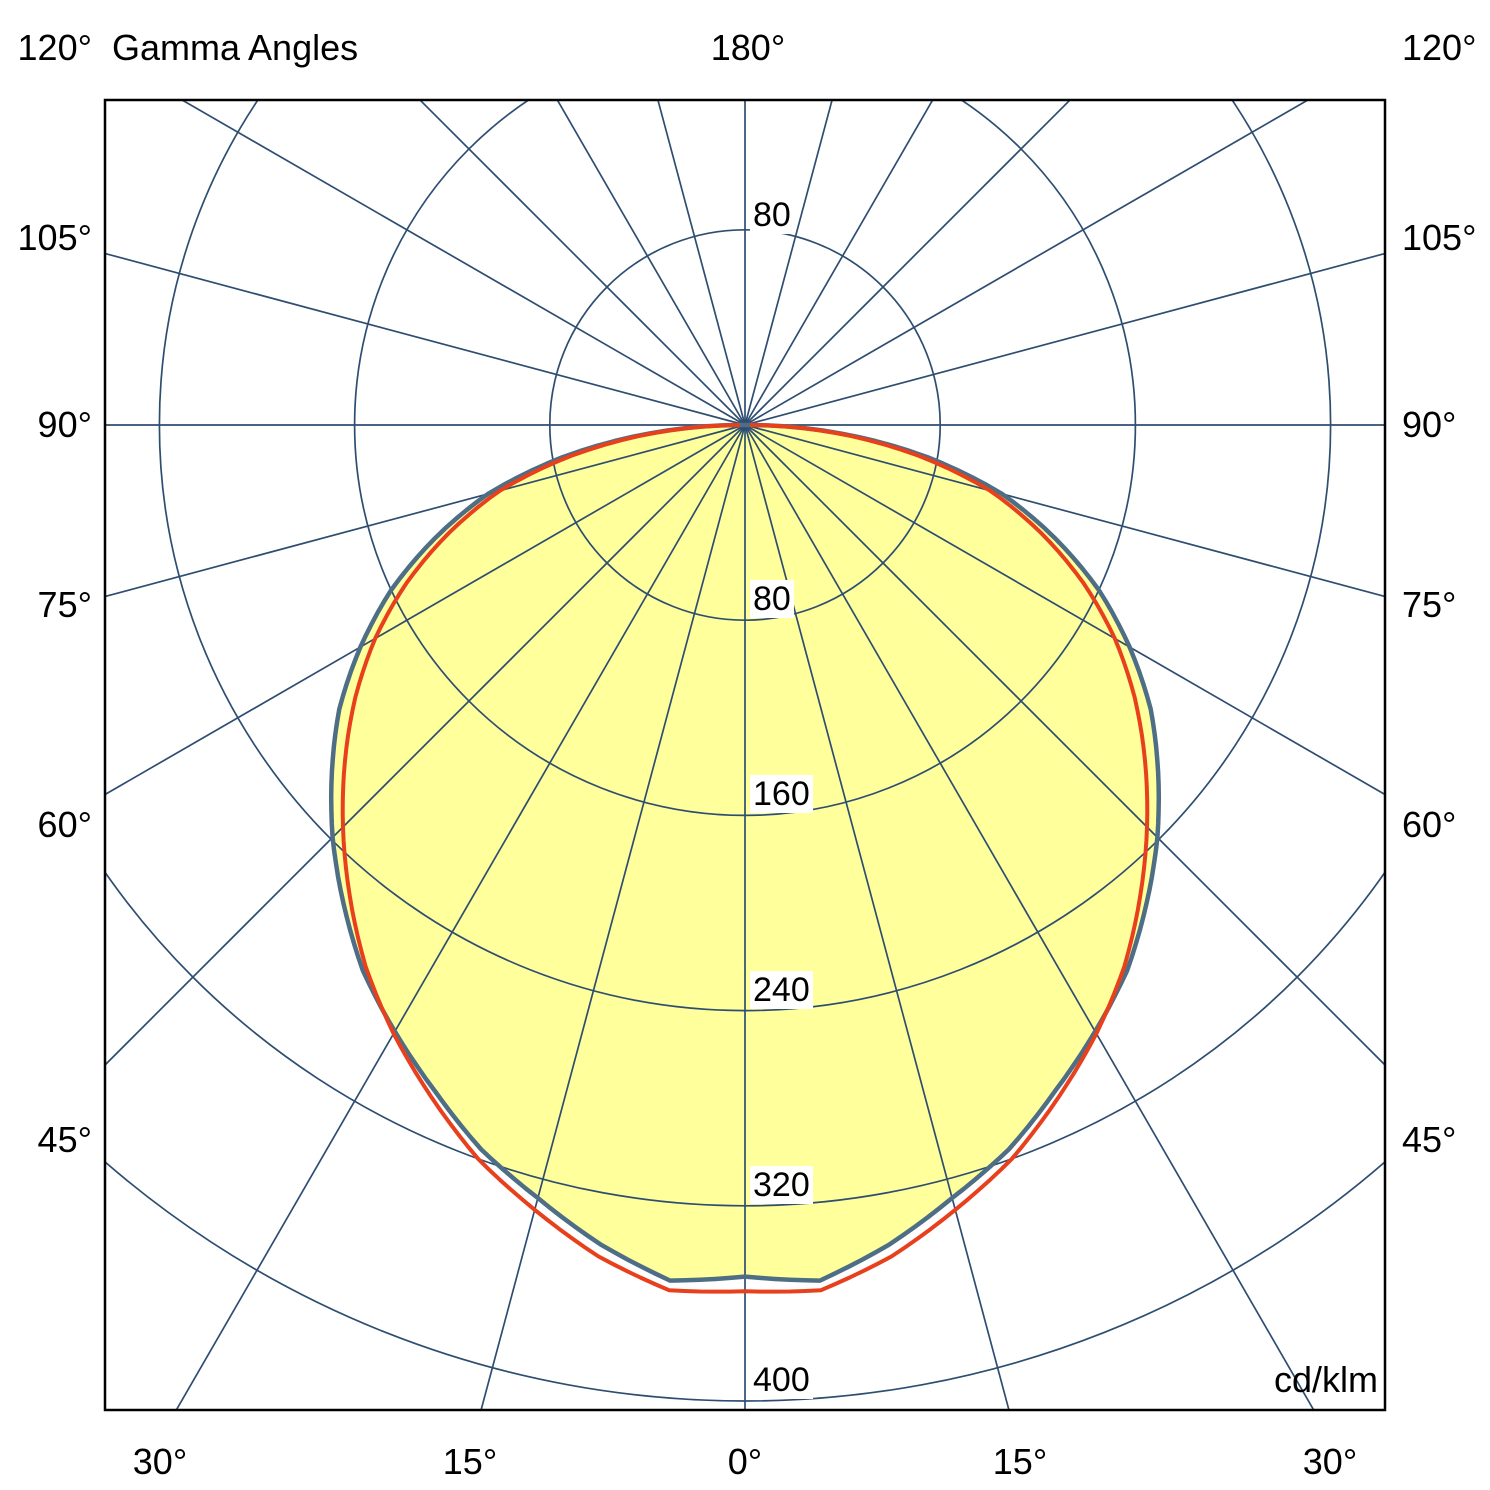 This screenshot has width=1490, height=1490. What do you see at coordinates (745, 1461) in the screenshot?
I see `angle-label-bottom-0: 0°` at bounding box center [745, 1461].